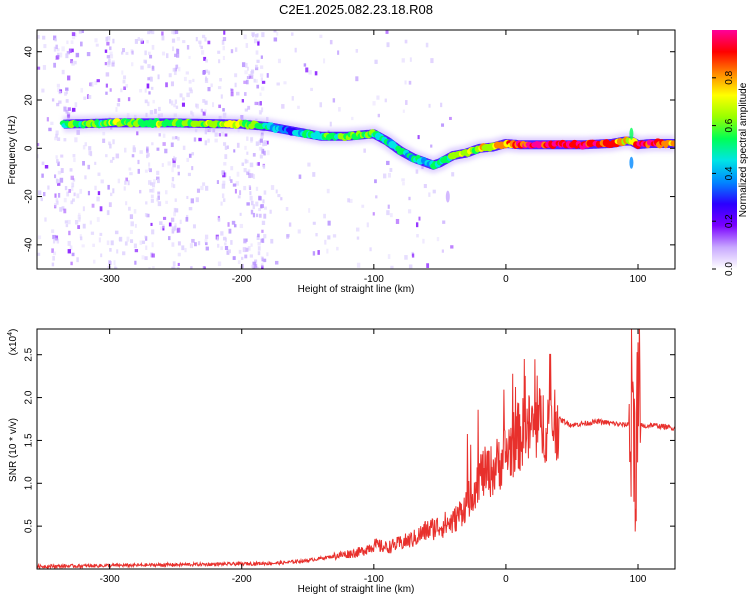 The height and width of the screenshot is (600, 750). Describe the element at coordinates (29, 440) in the screenshot. I see `snr-y-tick-label: 1.5` at that location.